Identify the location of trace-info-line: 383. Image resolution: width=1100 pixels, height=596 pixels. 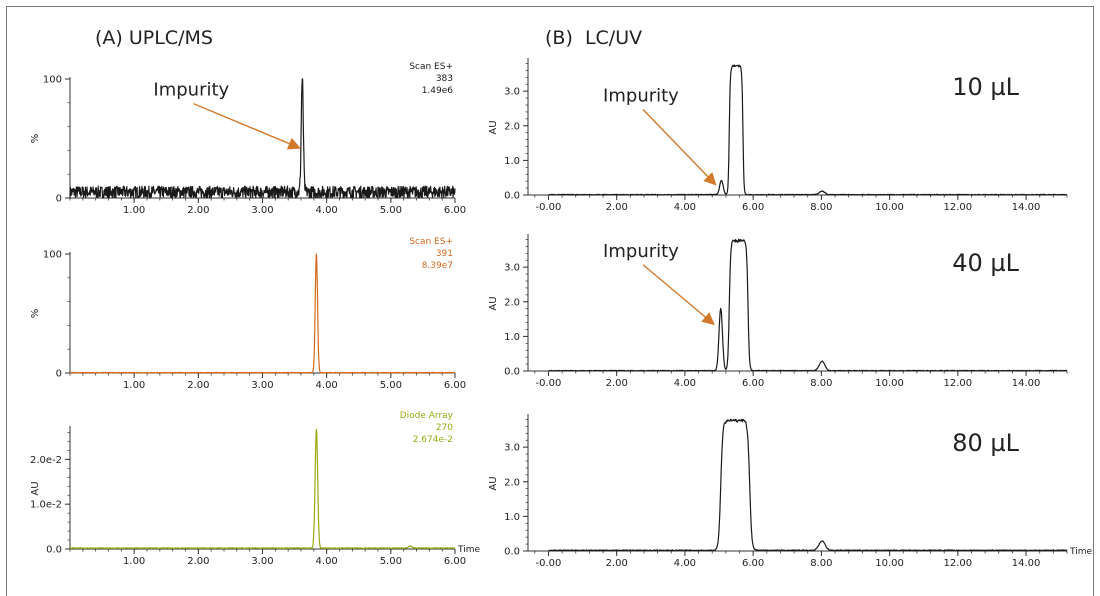
(444, 79).